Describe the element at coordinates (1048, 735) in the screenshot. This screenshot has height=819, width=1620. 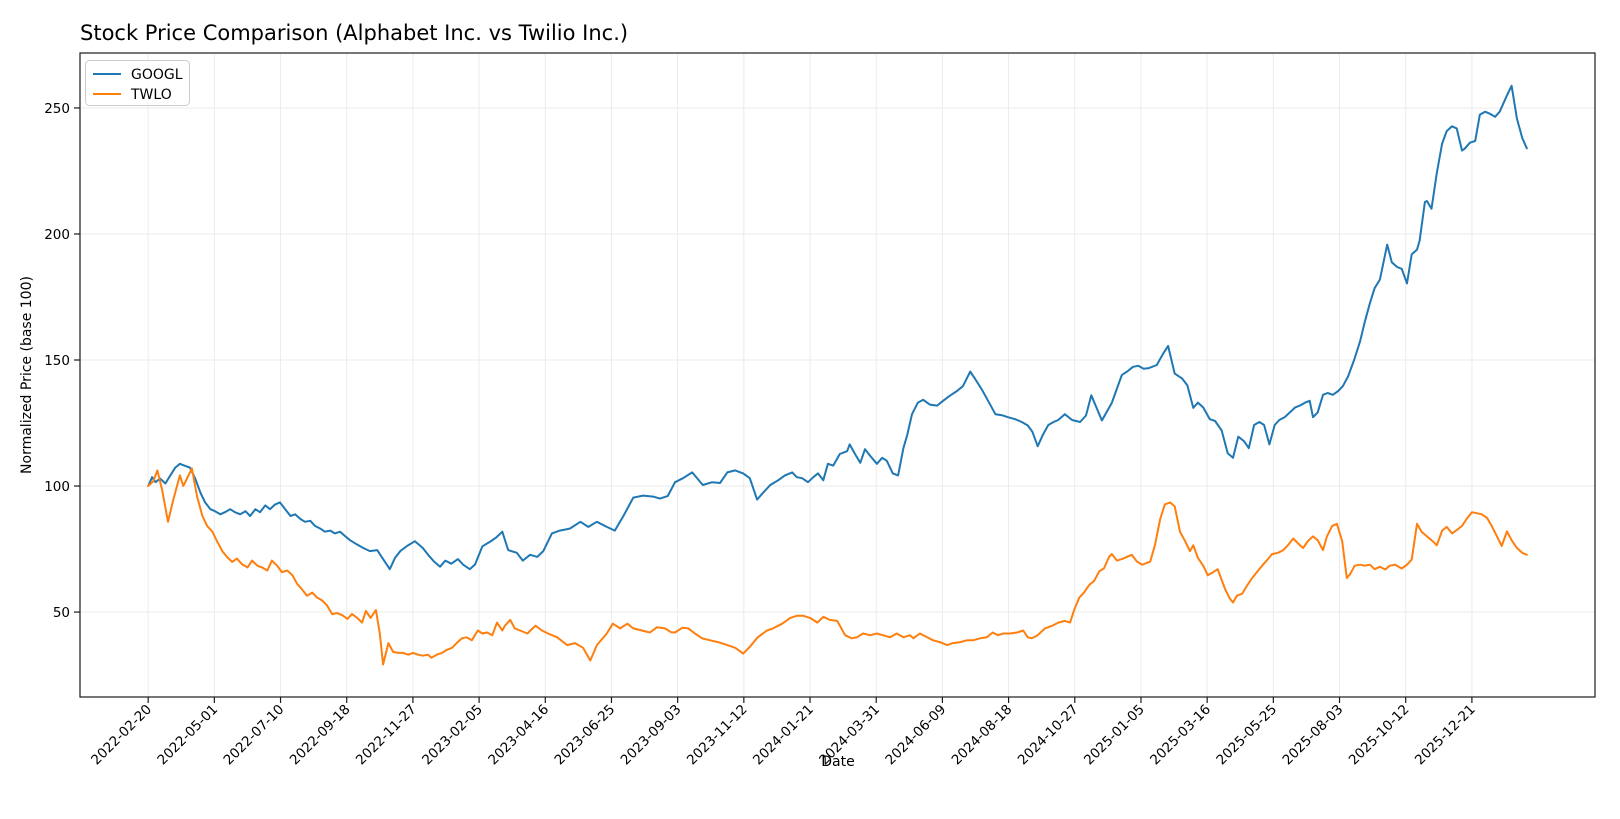
I see `x-tick-label: 2024-10-27` at that location.